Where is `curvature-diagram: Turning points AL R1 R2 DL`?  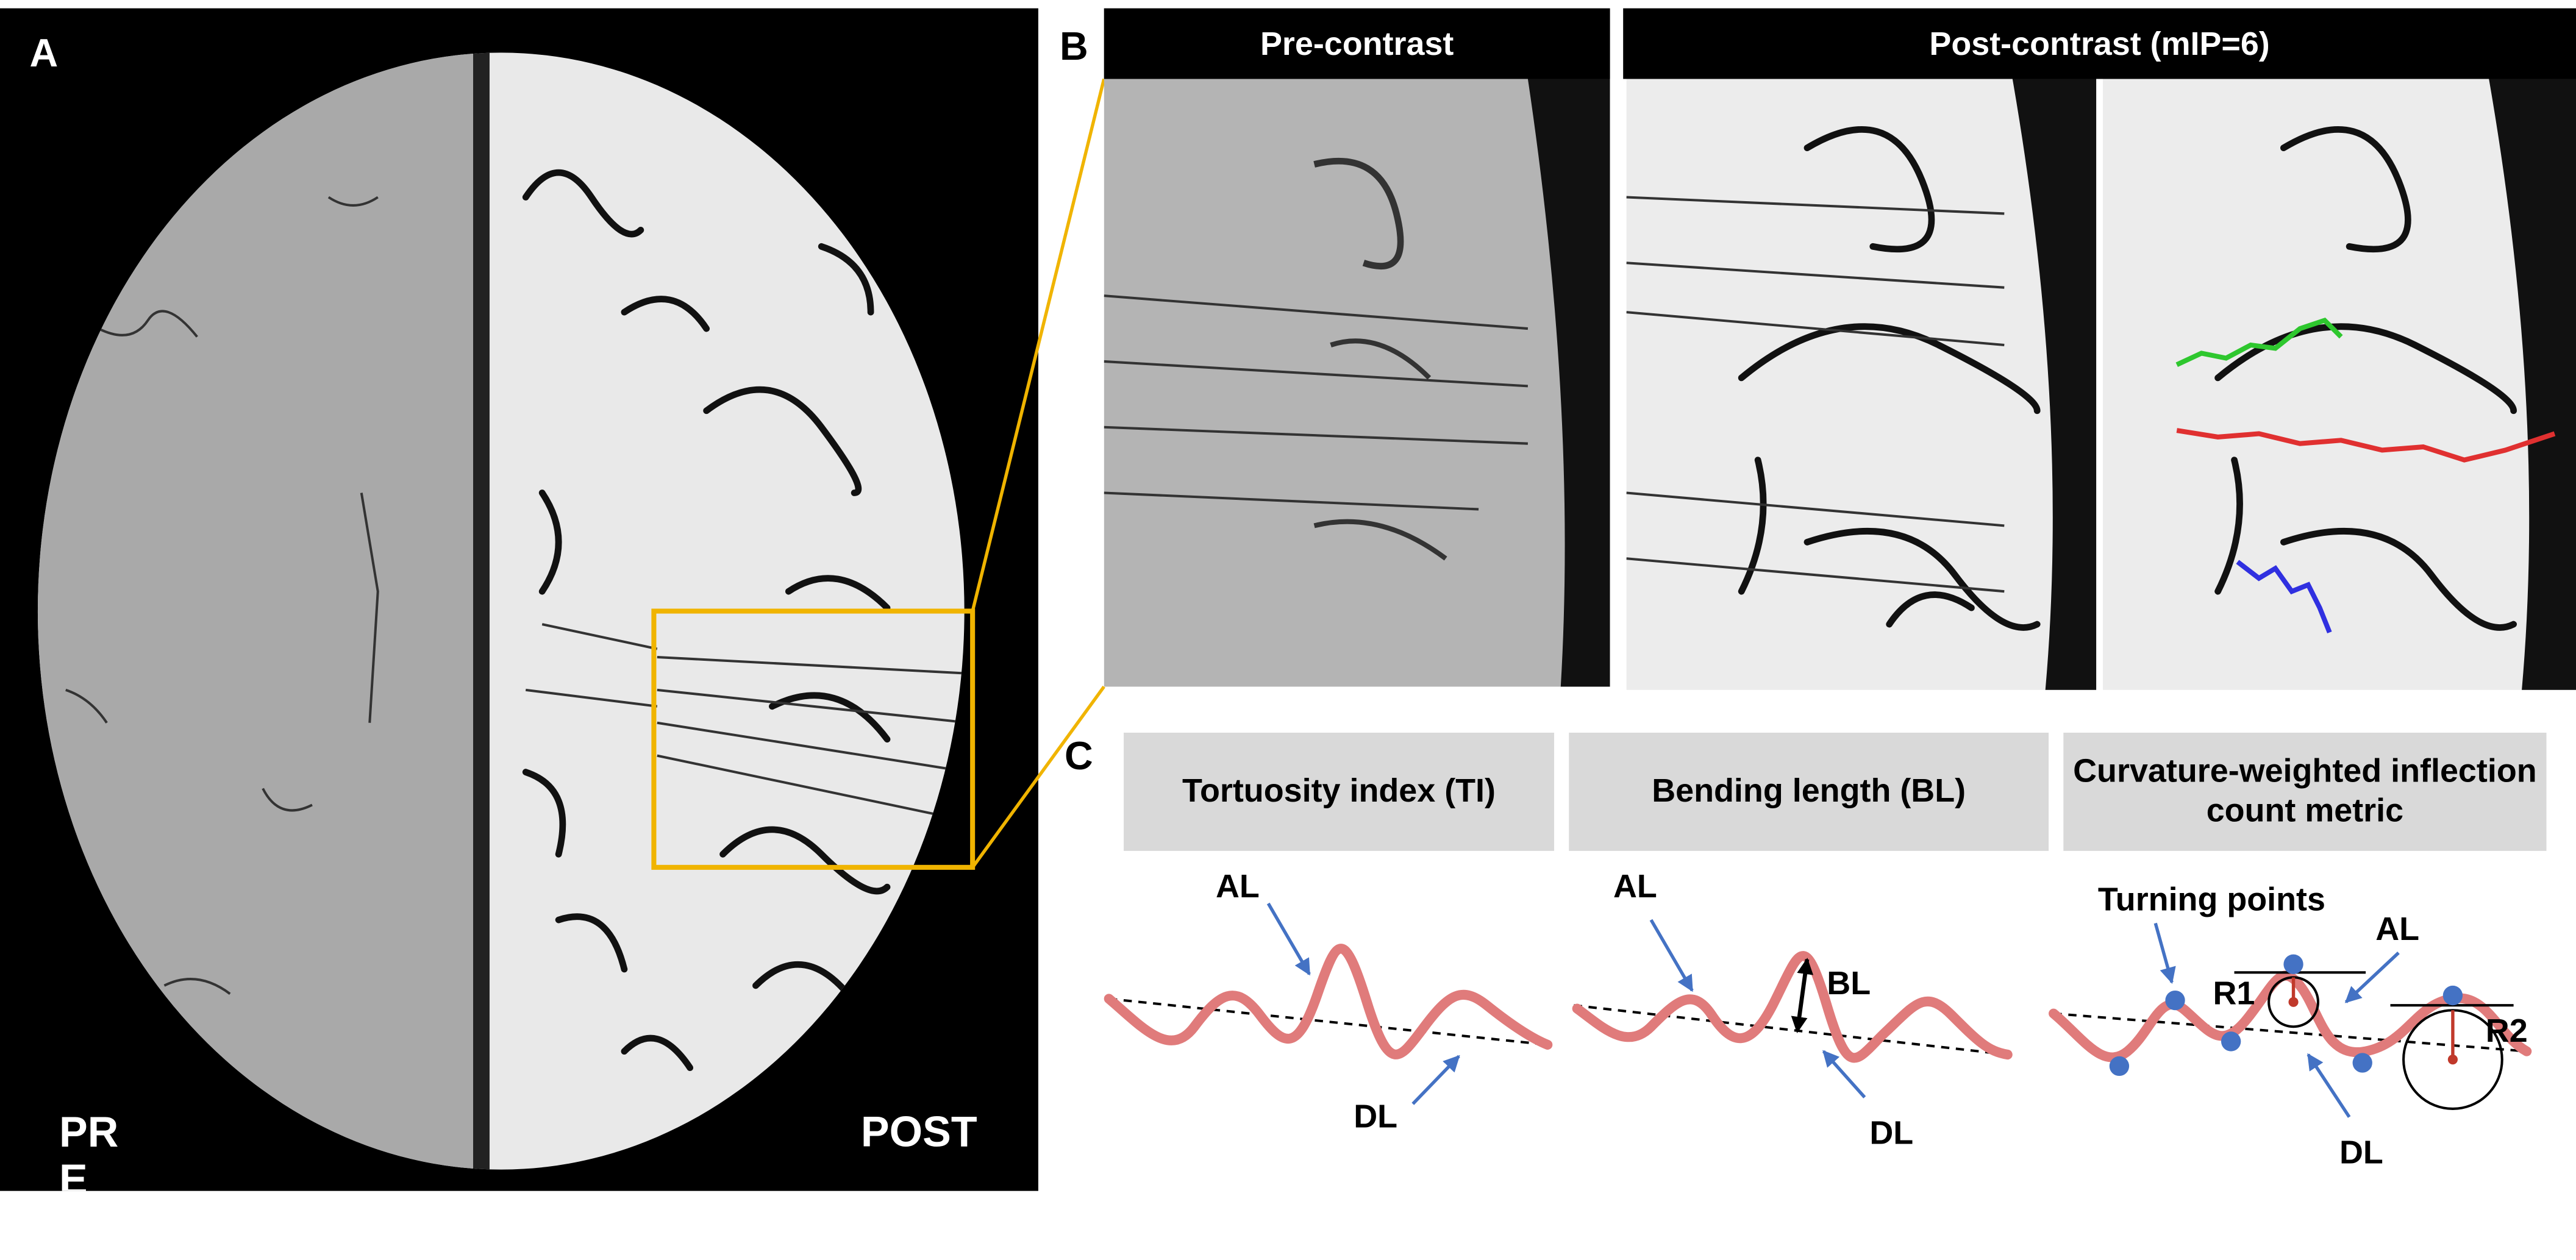 curvature-diagram: Turning points AL R1 R2 DL is located at coordinates (2290, 1026).